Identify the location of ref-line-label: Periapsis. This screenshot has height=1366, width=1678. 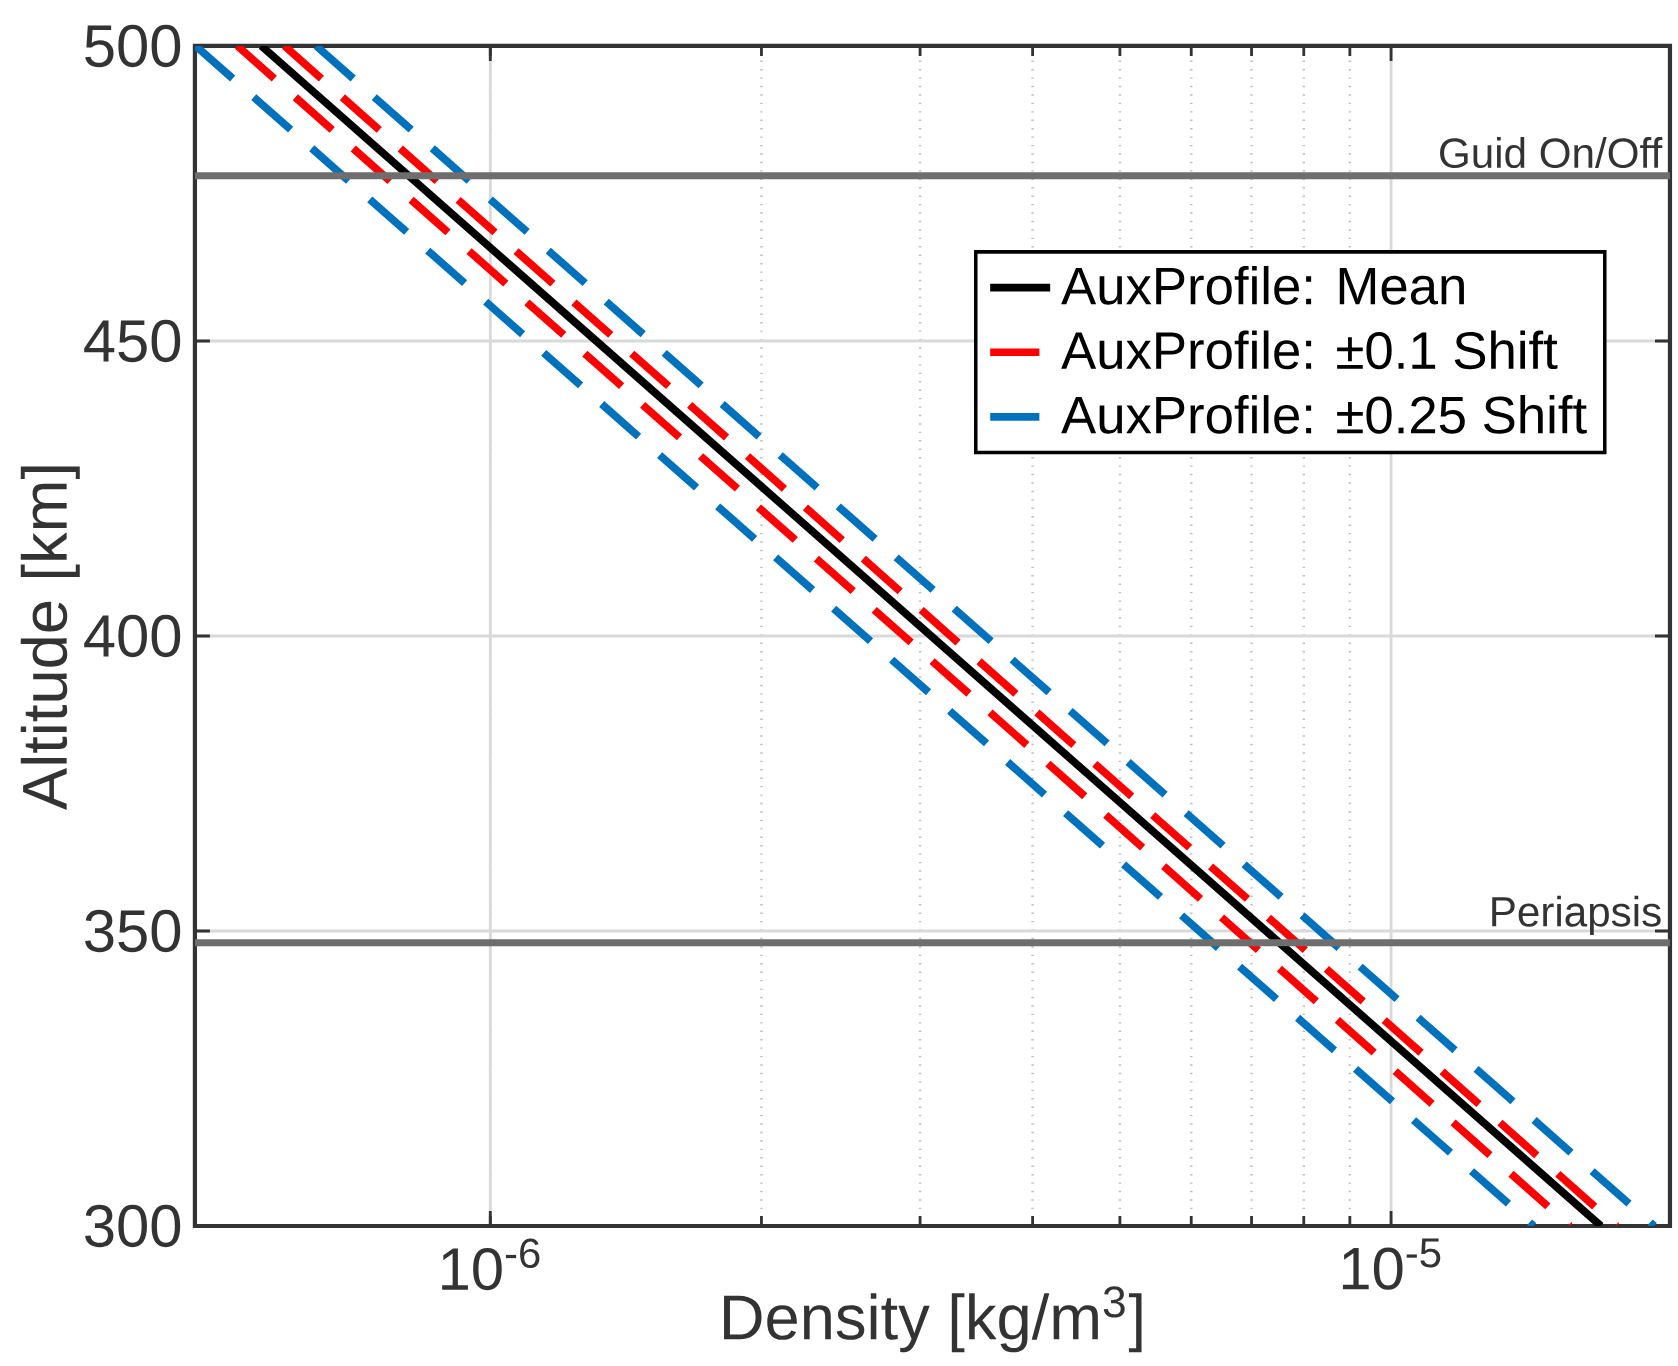
(1576, 915).